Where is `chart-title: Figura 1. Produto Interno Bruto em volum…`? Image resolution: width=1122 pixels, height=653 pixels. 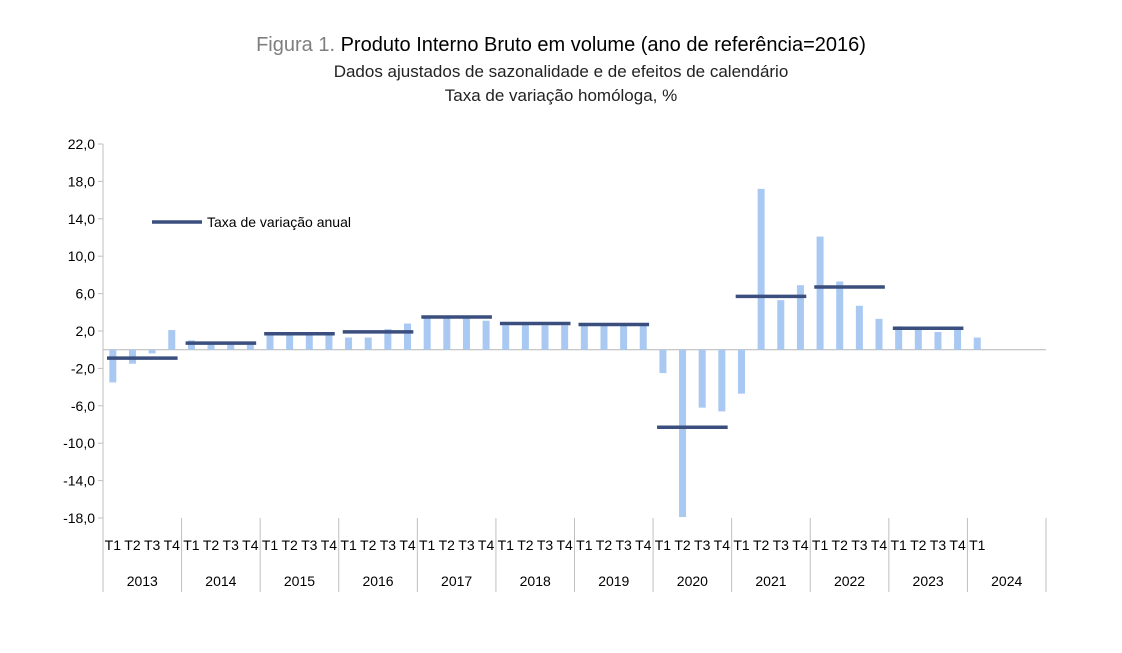 chart-title: Figura 1. Produto Interno Bruto em volum… is located at coordinates (561, 45).